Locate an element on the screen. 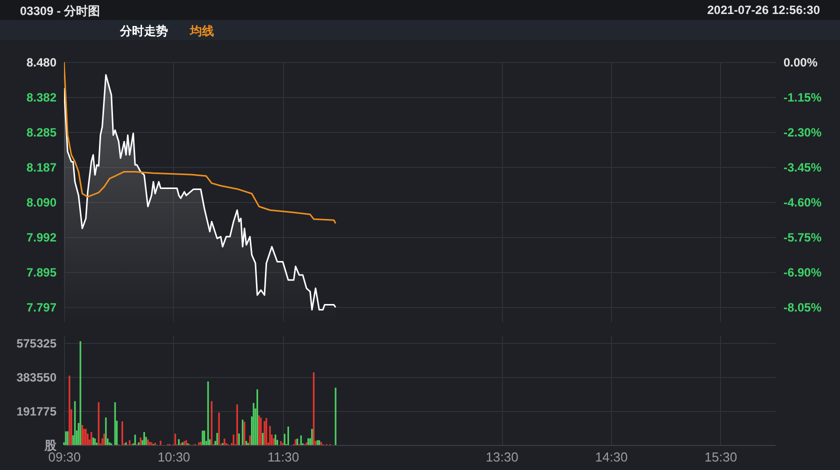 The image size is (840, 470). y2-tick-label: -2.30% is located at coordinates (803, 132).